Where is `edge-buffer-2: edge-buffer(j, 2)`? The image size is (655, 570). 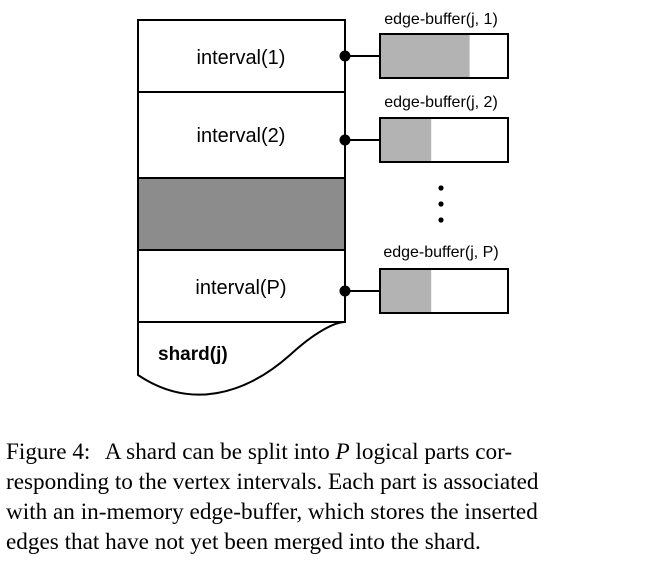 edge-buffer-2: edge-buffer(j, 2) is located at coordinates (444, 128).